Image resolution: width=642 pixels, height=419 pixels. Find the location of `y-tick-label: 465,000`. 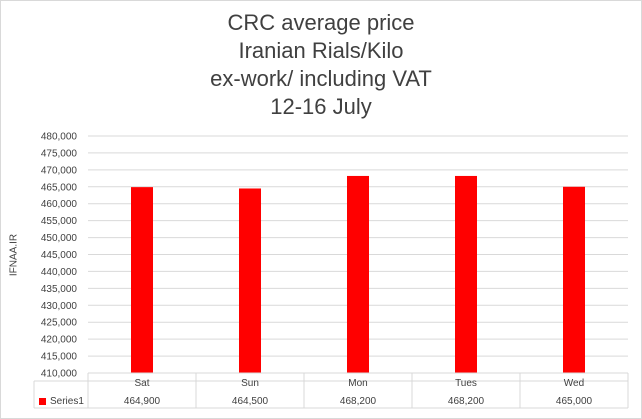

y-tick-label: 465,000 is located at coordinates (59, 187).